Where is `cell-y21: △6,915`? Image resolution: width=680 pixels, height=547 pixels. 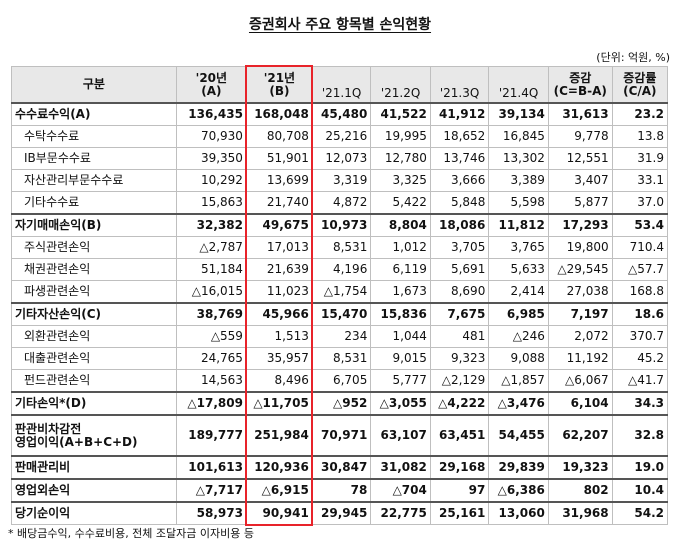
cell-y21: △6,915 is located at coordinates (279, 490).